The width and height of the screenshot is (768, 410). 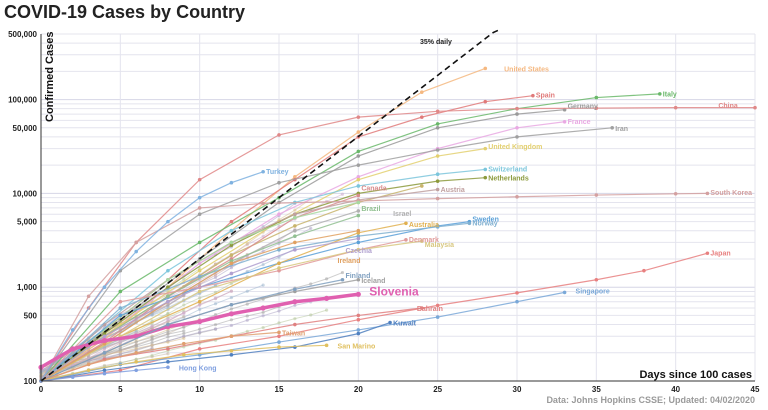 What do you see at coordinates (670, 95) in the screenshot?
I see `series-label-italy: Italy` at bounding box center [670, 95].